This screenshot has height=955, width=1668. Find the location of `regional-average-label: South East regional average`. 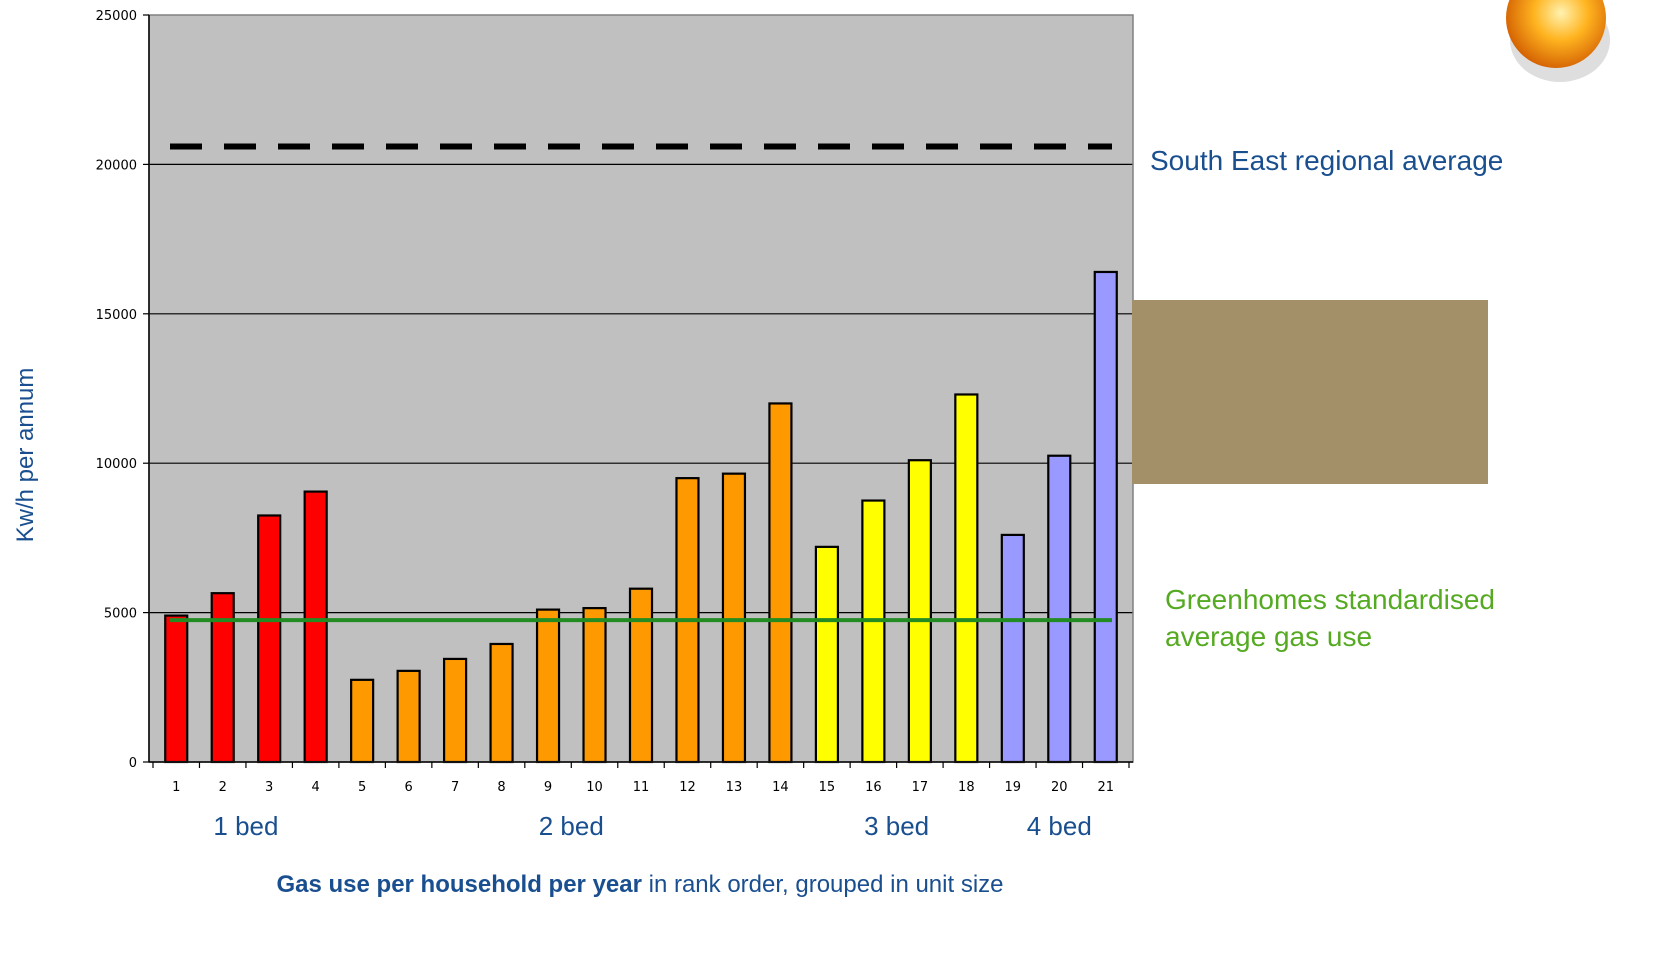

regional-average-label: South East regional average is located at coordinates (1326, 160).